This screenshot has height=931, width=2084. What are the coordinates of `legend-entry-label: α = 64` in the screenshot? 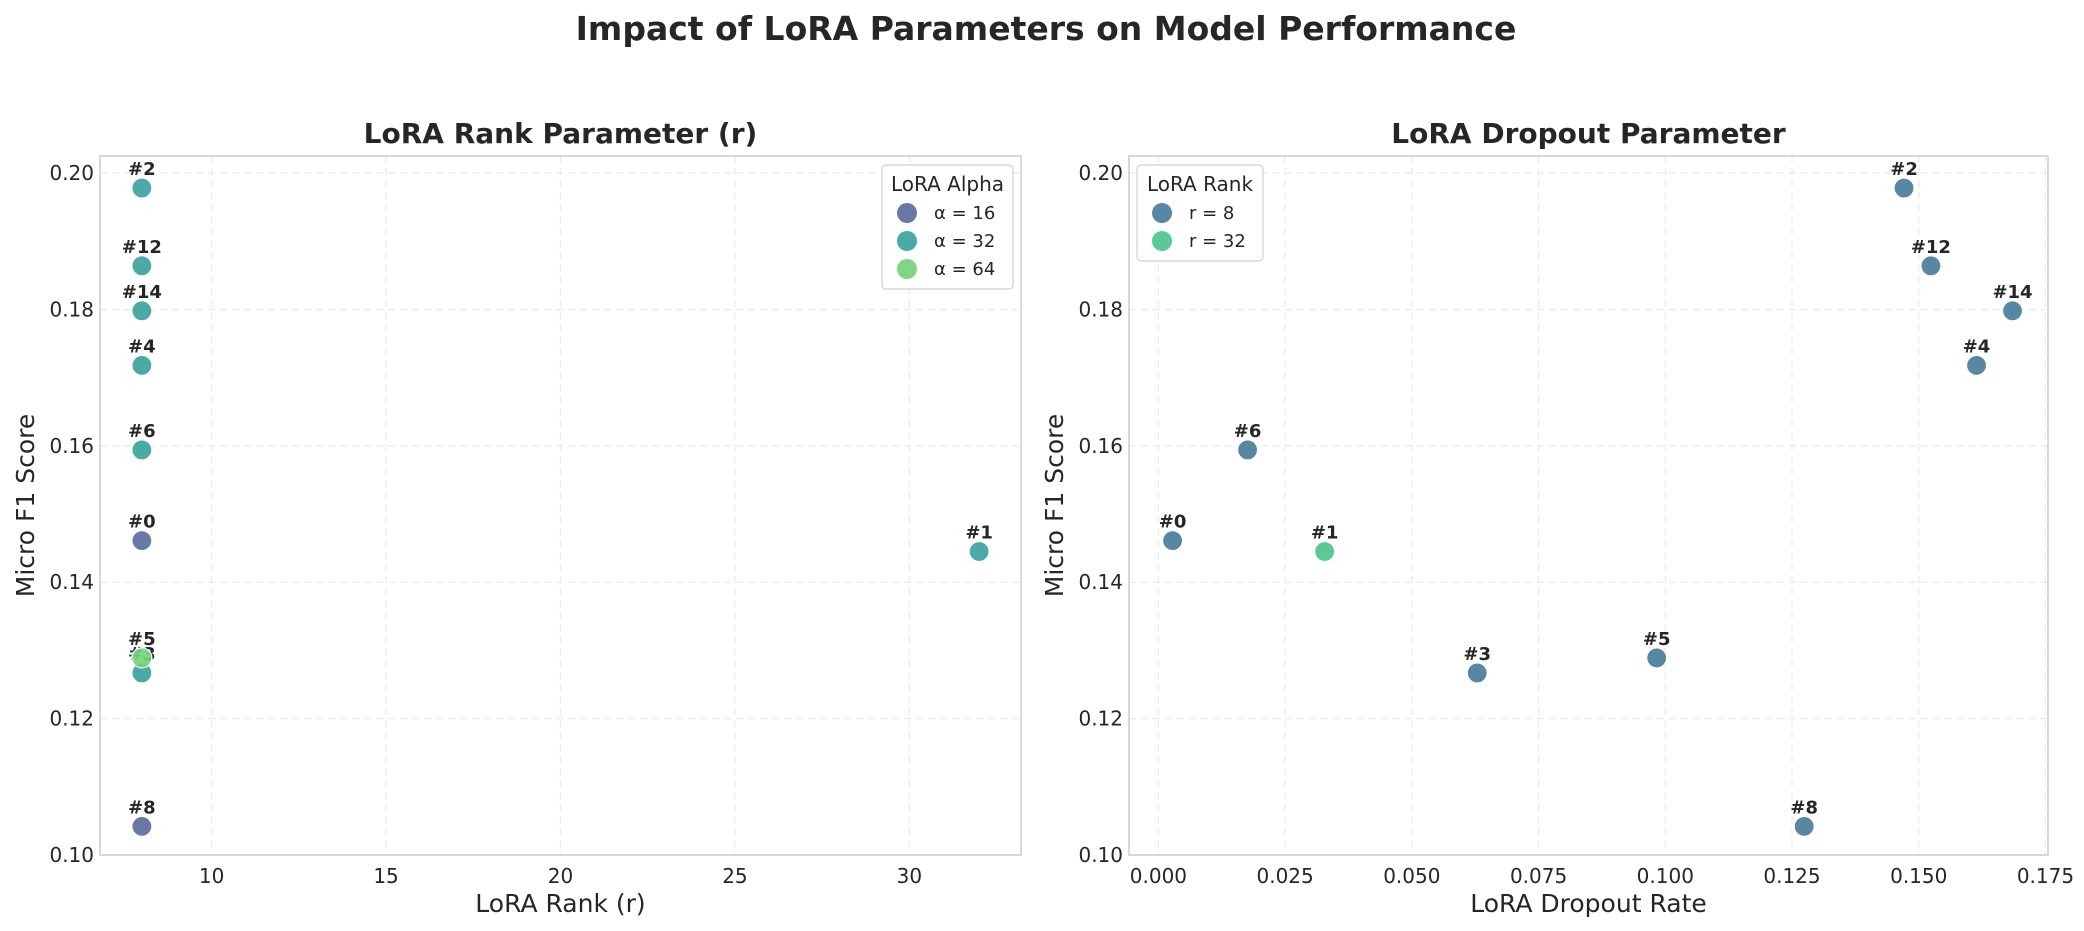 It's located at (964, 269).